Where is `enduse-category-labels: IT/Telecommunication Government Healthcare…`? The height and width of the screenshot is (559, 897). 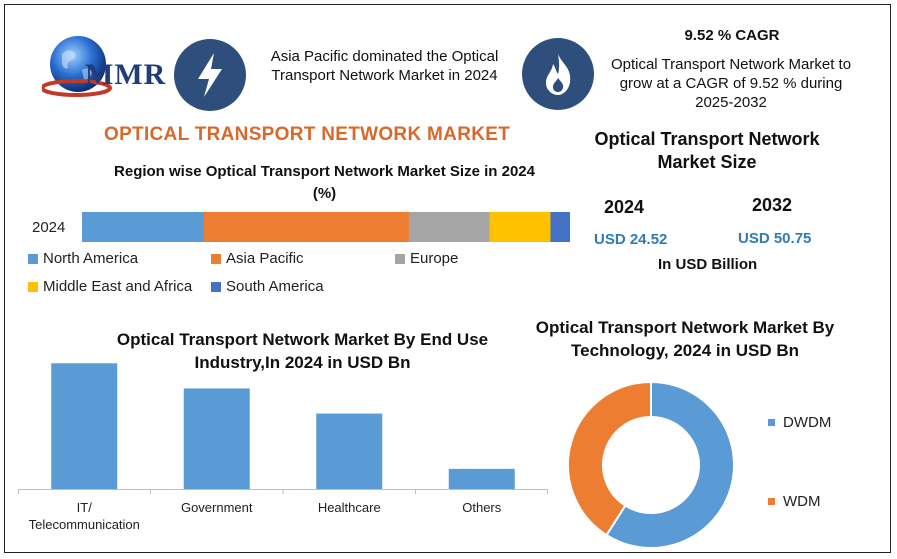
enduse-category-labels: IT/Telecommunication Government Healthcare… is located at coordinates (283, 519).